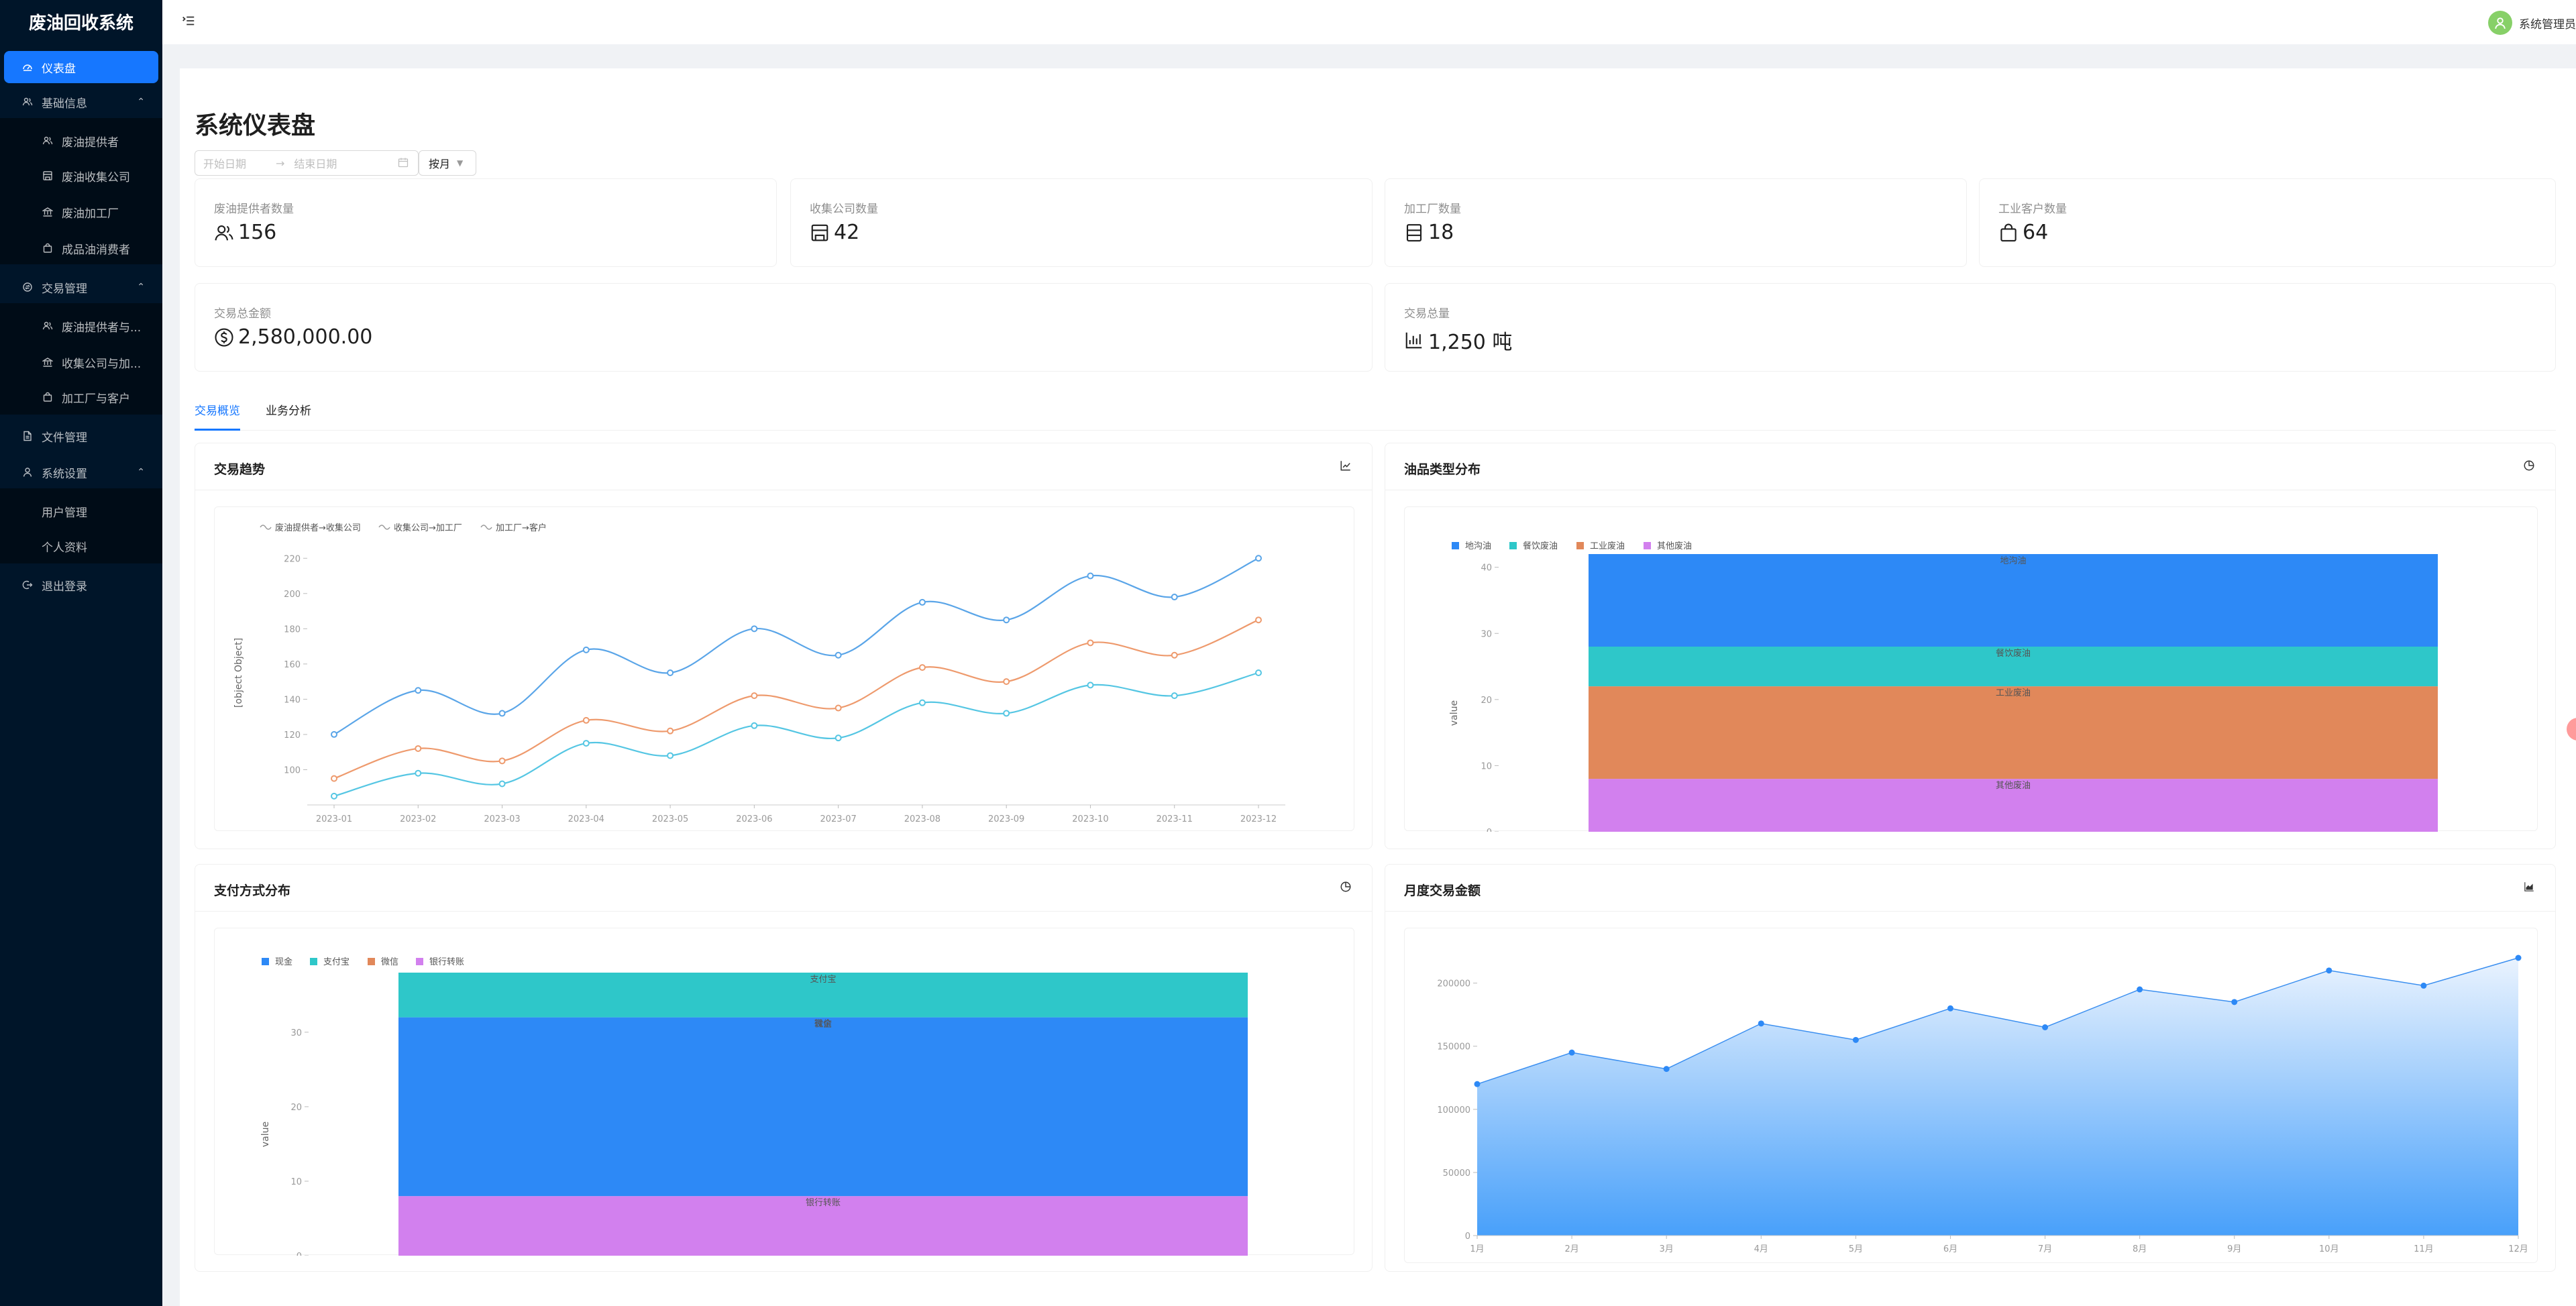  What do you see at coordinates (224, 337) in the screenshot?
I see `dollar-icon` at bounding box center [224, 337].